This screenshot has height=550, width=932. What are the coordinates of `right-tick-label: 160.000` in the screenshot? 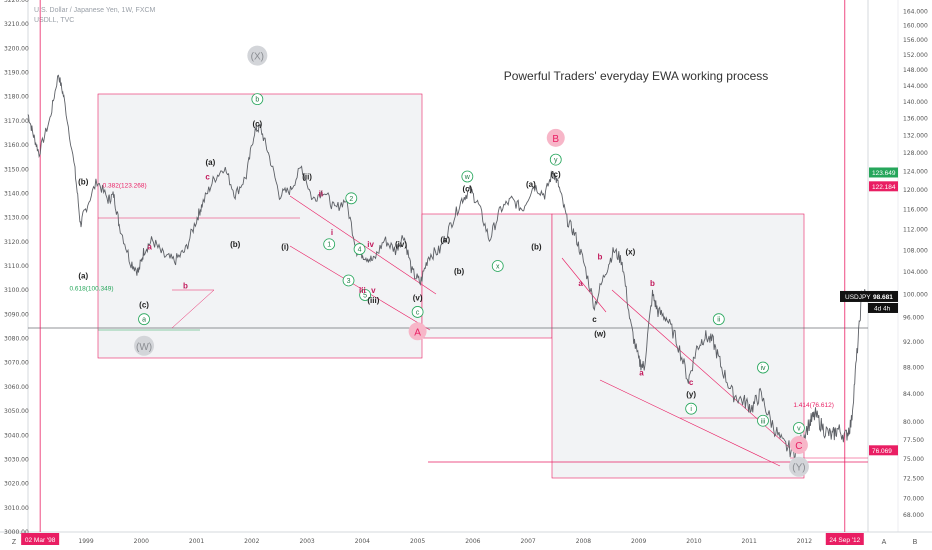 It's located at (915, 26).